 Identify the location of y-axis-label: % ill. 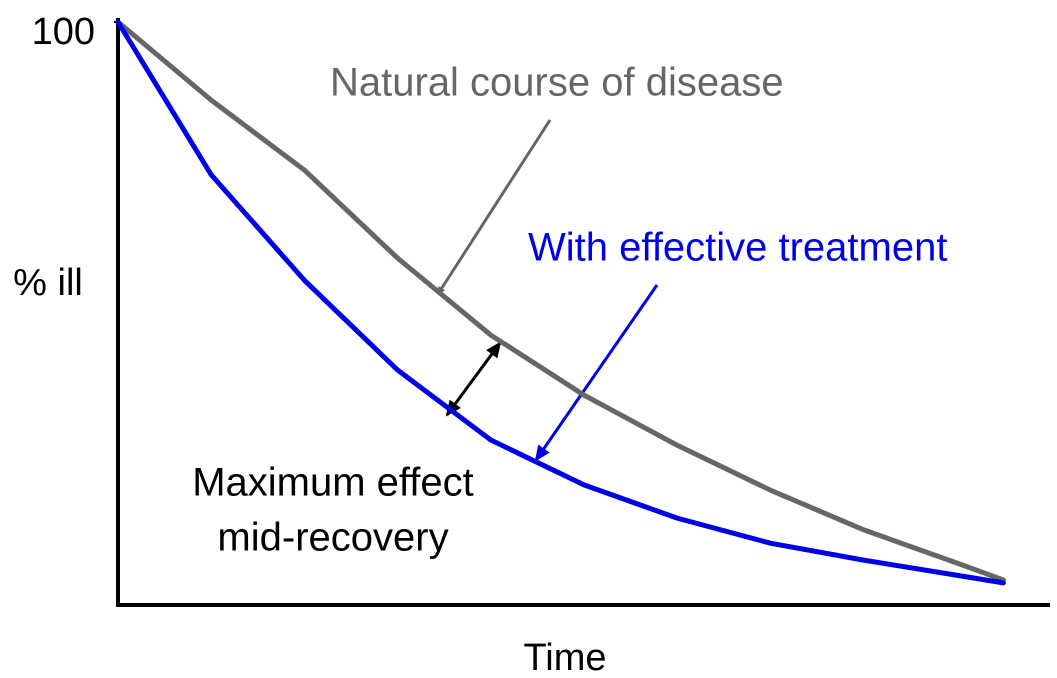
(48, 283).